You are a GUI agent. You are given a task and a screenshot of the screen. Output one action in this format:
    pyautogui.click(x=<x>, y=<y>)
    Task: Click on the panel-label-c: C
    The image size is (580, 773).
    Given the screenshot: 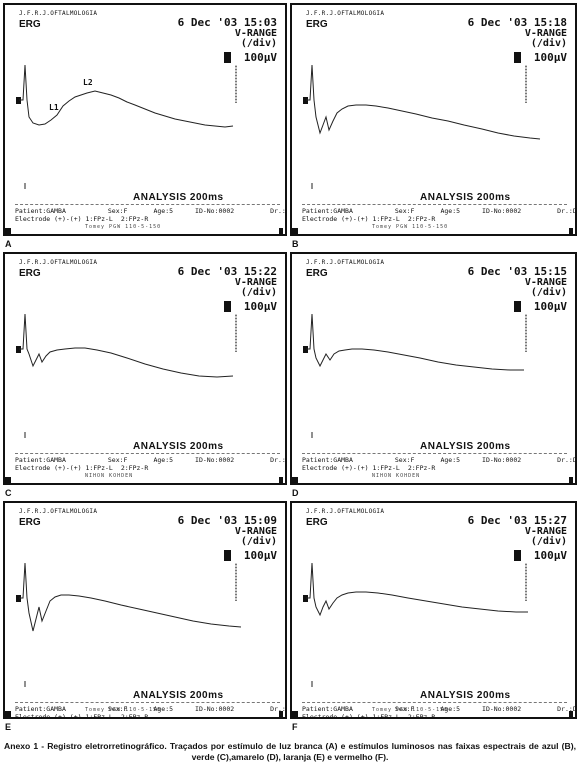 What is the action you would take?
    pyautogui.click(x=8, y=493)
    